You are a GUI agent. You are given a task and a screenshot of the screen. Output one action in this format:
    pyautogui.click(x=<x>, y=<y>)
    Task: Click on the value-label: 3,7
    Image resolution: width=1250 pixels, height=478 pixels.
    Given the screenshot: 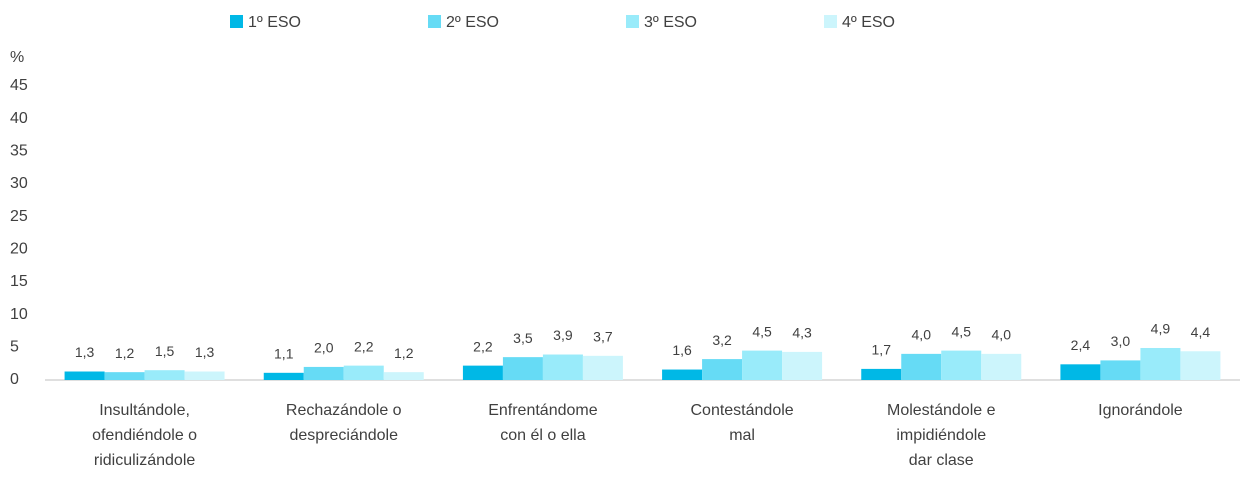 What is the action you would take?
    pyautogui.click(x=603, y=337)
    